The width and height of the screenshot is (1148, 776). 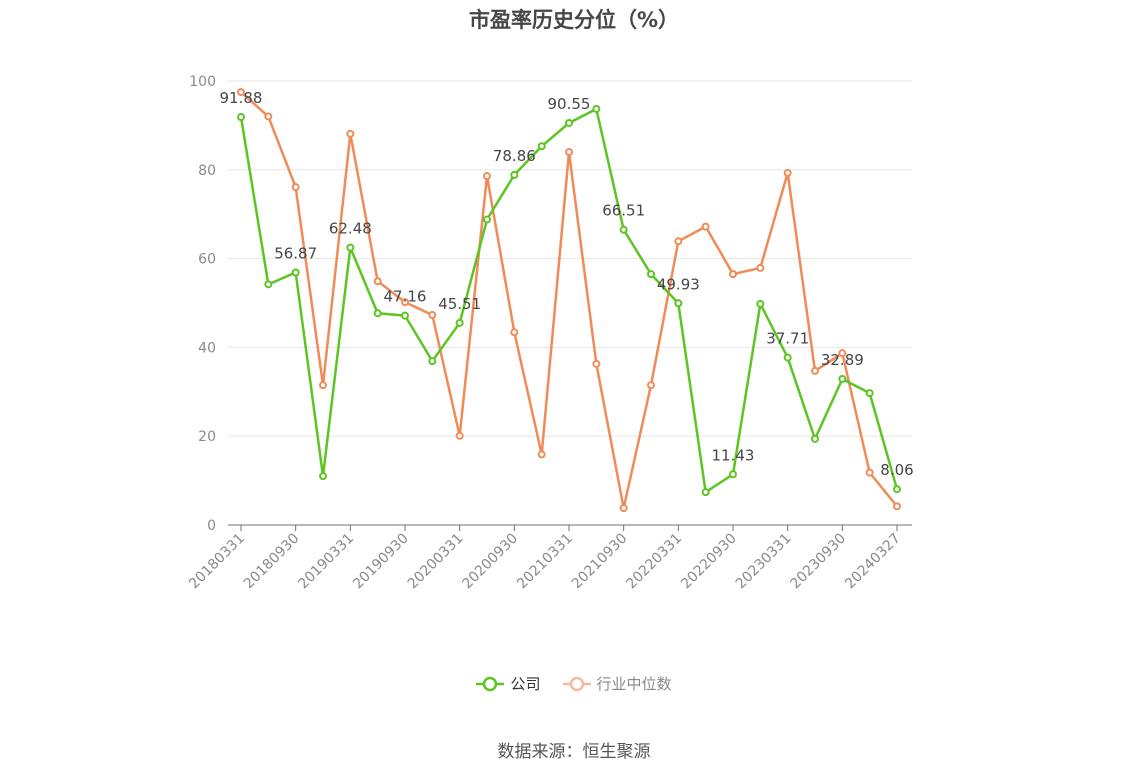 I want to click on y-tick-label: 40, so click(x=207, y=348).